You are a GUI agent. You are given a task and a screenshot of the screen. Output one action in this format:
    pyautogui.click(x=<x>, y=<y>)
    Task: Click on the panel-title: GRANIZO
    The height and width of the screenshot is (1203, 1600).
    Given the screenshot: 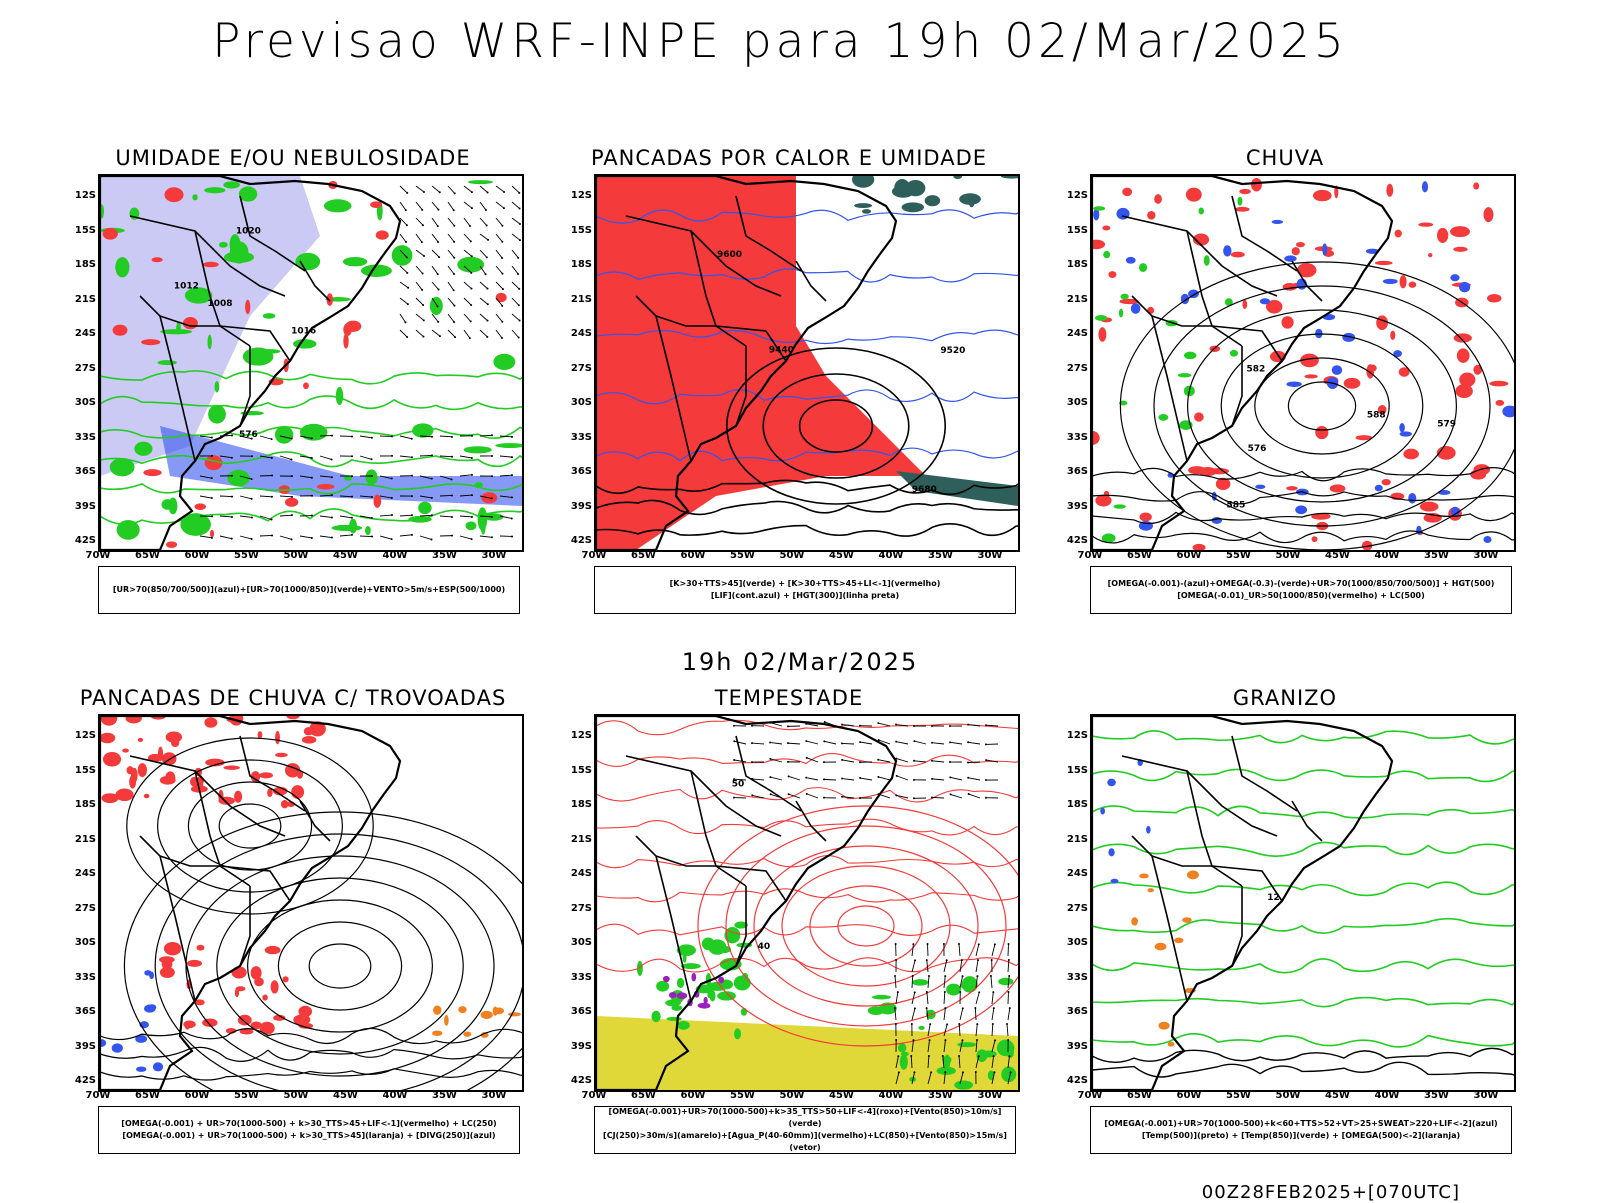 What is the action you would take?
    pyautogui.click(x=1285, y=698)
    